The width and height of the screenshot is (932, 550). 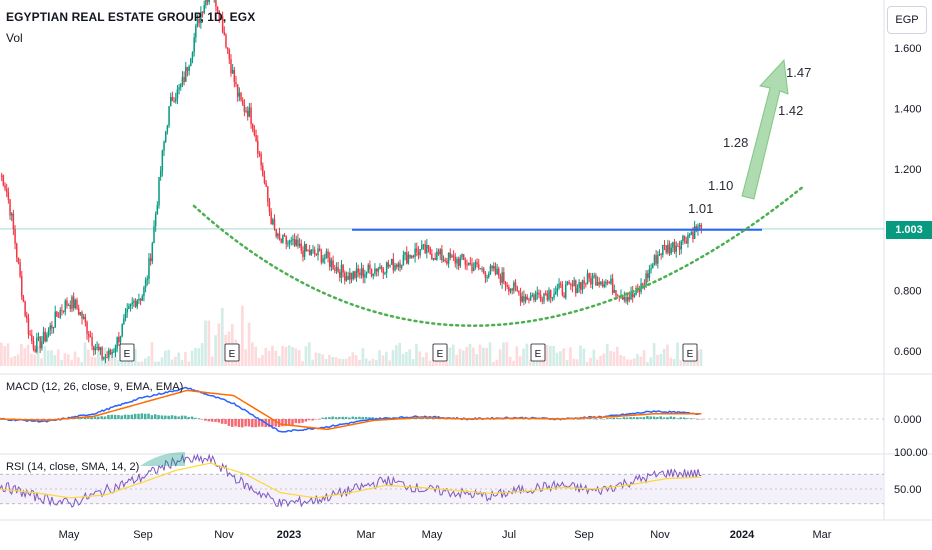 I want to click on price-axis-tick: 1.200, so click(x=908, y=170).